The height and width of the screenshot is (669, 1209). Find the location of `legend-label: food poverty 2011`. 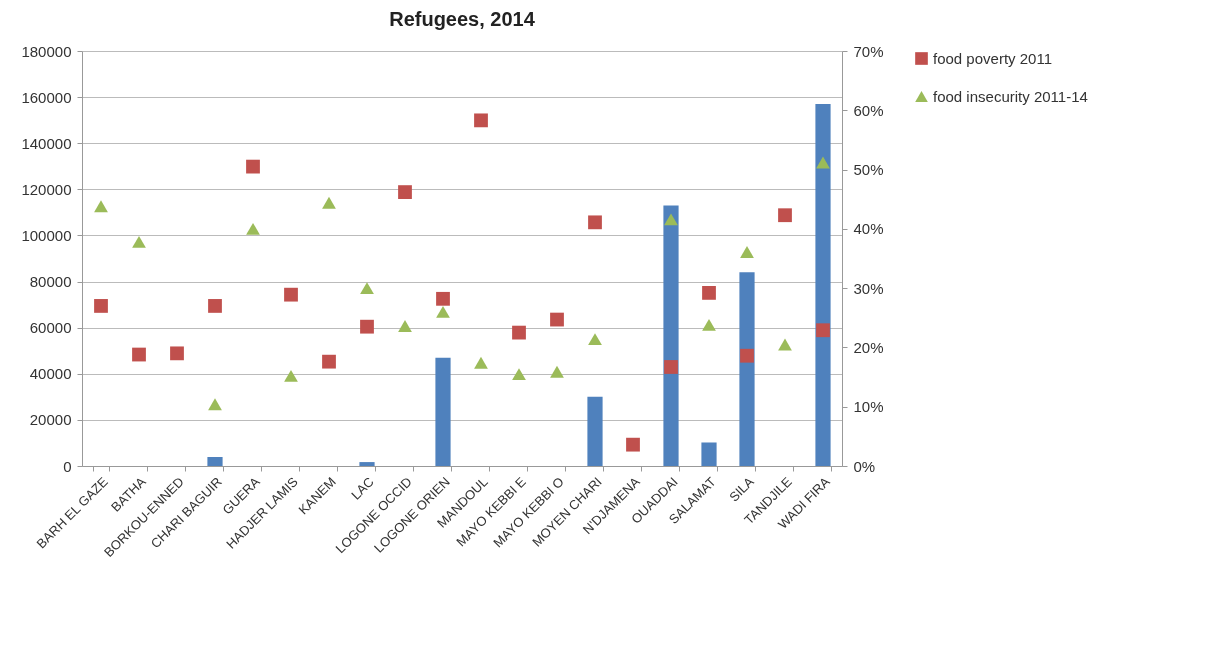

legend-label: food poverty 2011 is located at coordinates (992, 58).